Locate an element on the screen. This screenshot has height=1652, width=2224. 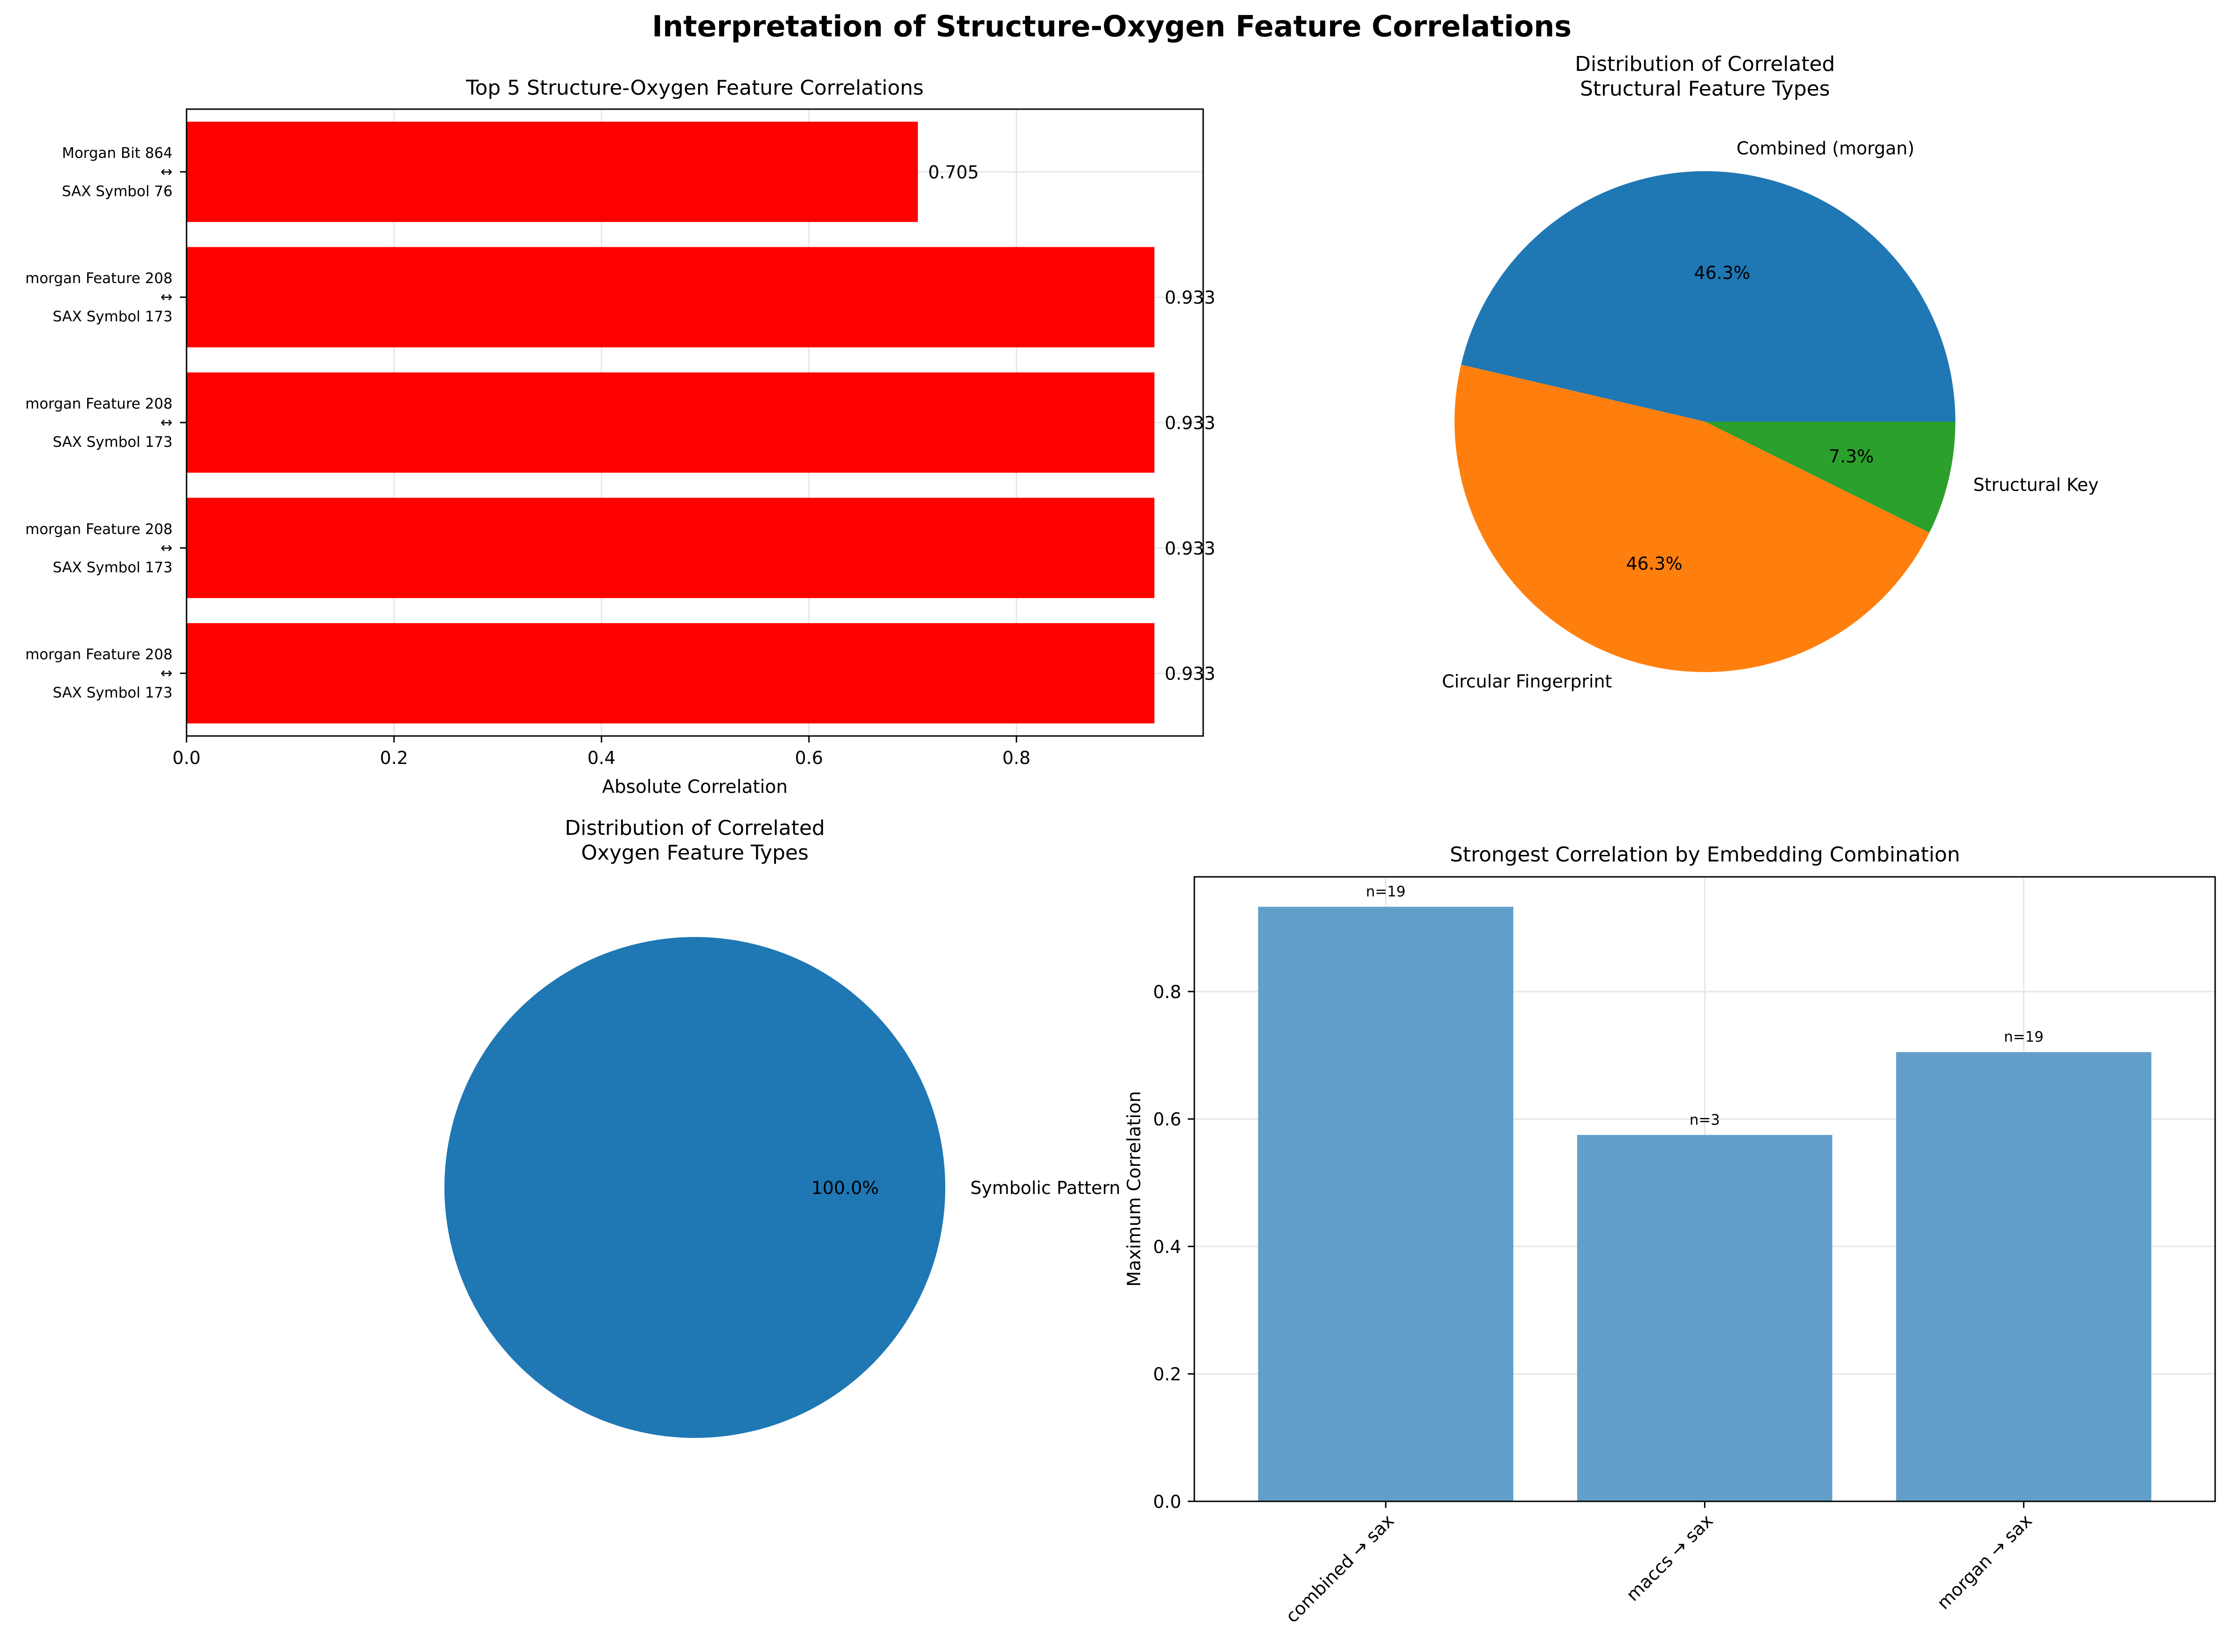
x-axis-label: Absolute Correlation is located at coordinates (695, 788).